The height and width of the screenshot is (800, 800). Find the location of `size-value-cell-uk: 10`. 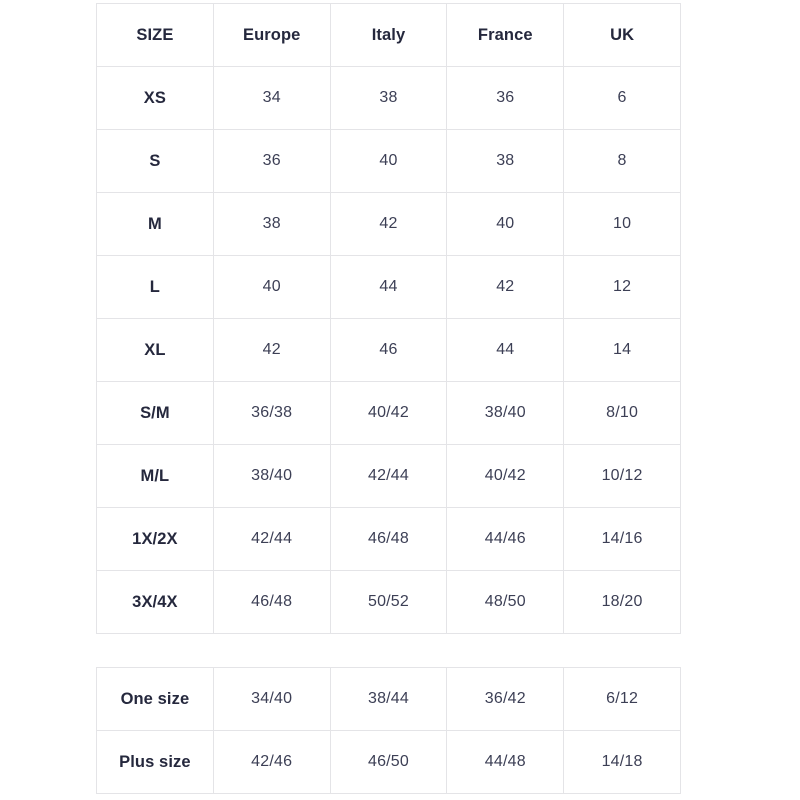

size-value-cell-uk: 10 is located at coordinates (622, 224).